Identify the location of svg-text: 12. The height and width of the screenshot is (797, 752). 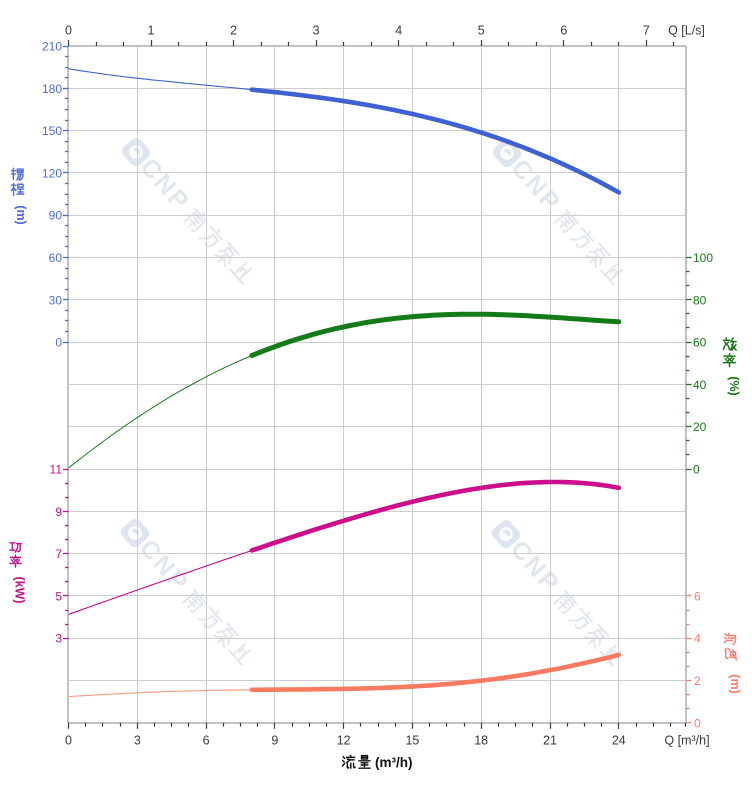
(344, 741).